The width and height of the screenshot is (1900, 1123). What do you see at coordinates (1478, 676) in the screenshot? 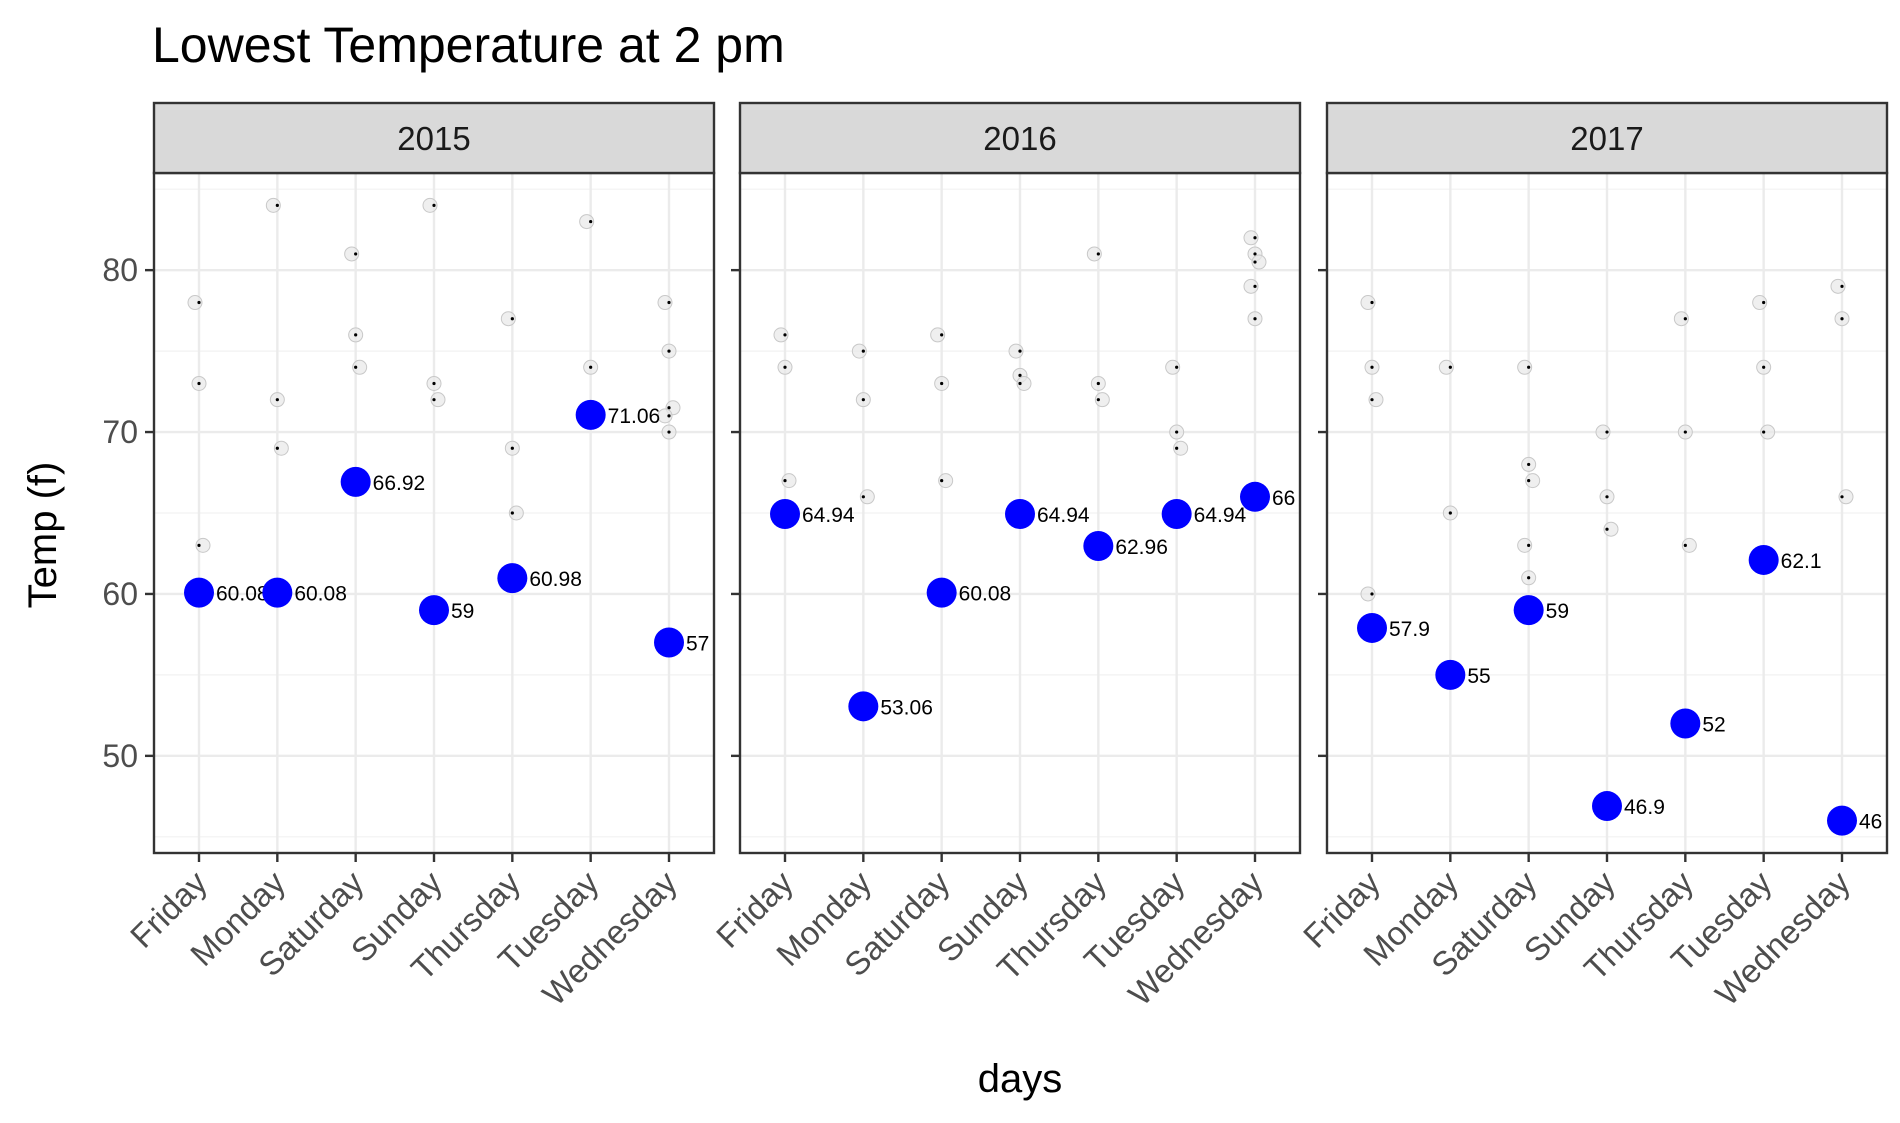
I see `data-label: 55` at bounding box center [1478, 676].